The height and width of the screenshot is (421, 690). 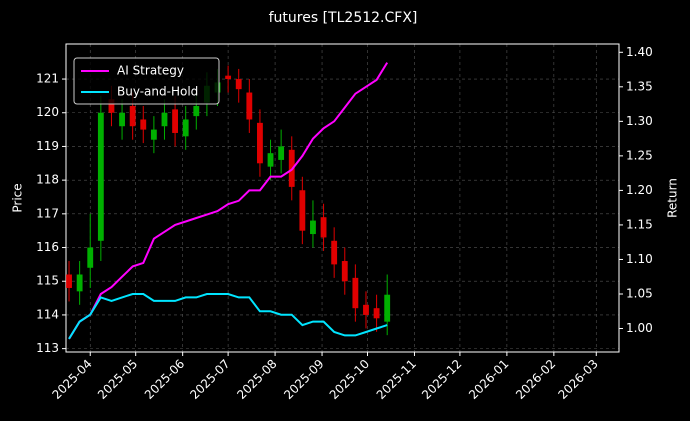 I want to click on legend-label: Buy-and-Hold, so click(x=157, y=92).